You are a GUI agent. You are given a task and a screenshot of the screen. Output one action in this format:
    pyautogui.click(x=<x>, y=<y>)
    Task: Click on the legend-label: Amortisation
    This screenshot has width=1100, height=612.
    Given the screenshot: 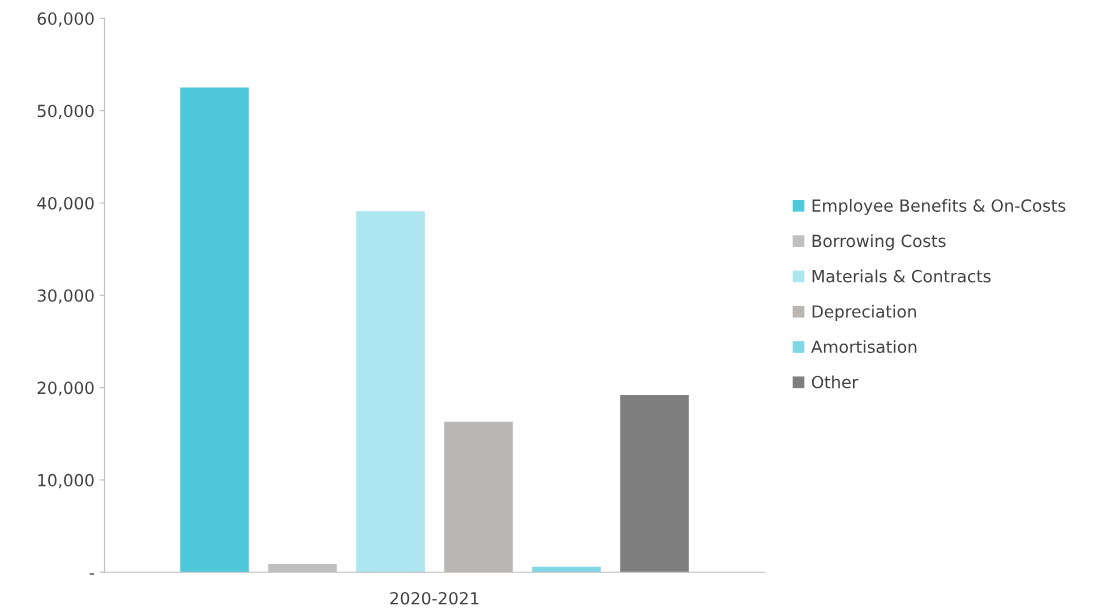 What is the action you would take?
    pyautogui.click(x=864, y=347)
    